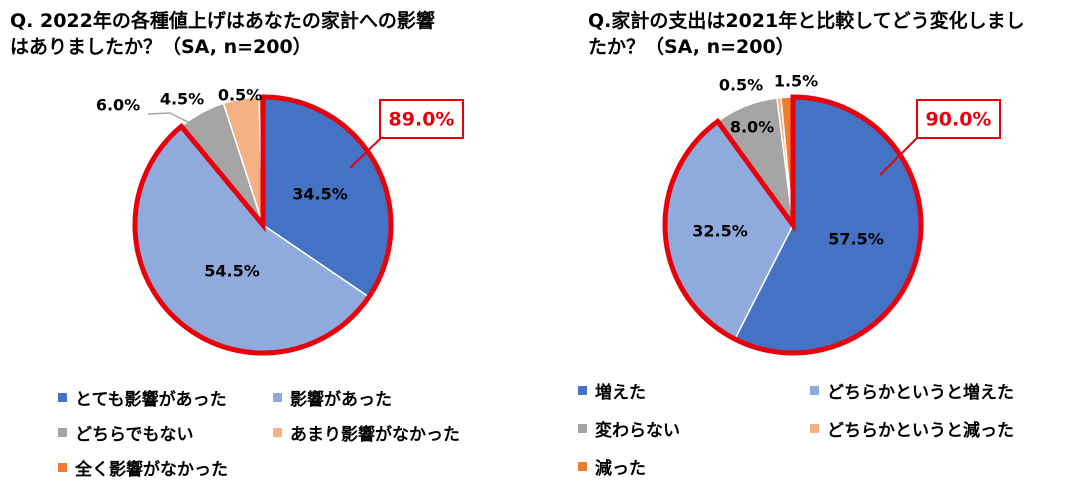 The height and width of the screenshot is (497, 1081). I want to click on chart2-legend-label-5: 減った, so click(620, 469).